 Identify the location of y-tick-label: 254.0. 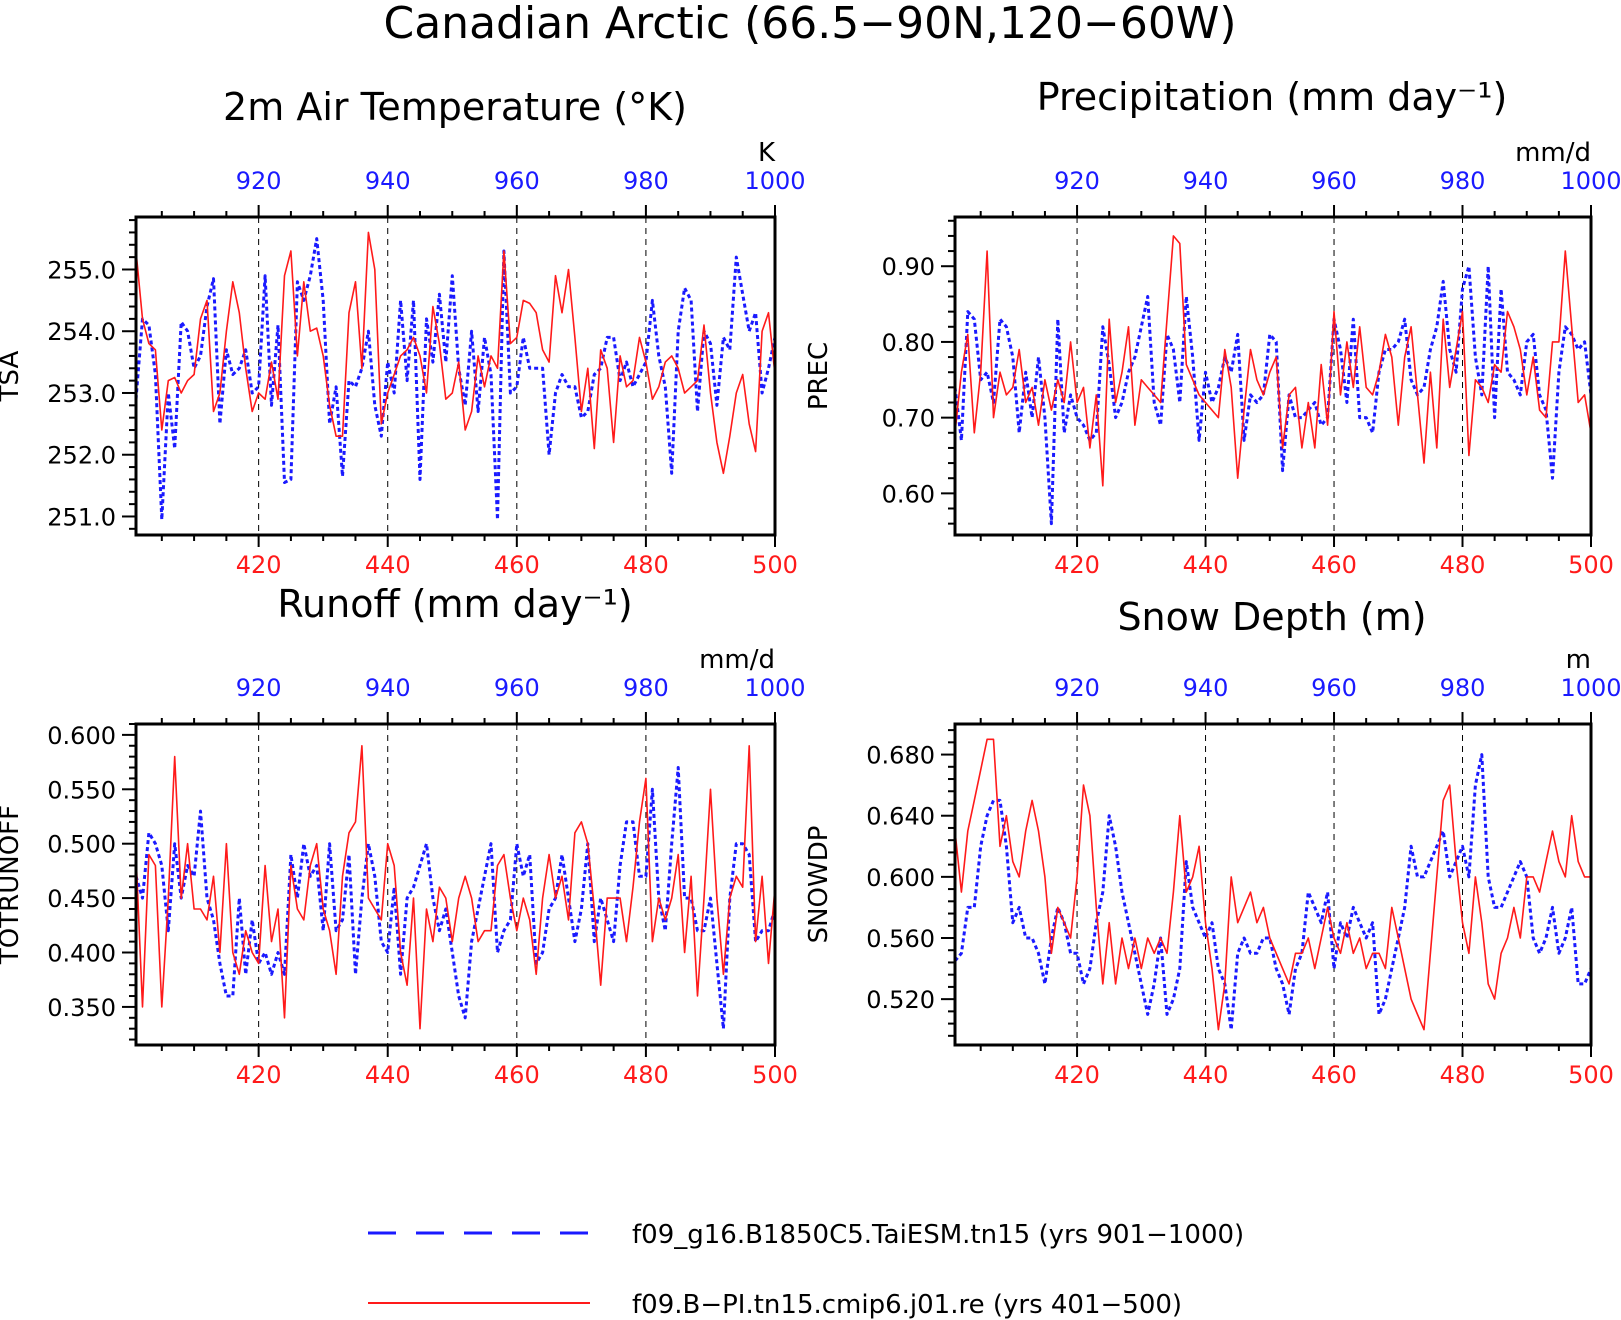
(81, 332).